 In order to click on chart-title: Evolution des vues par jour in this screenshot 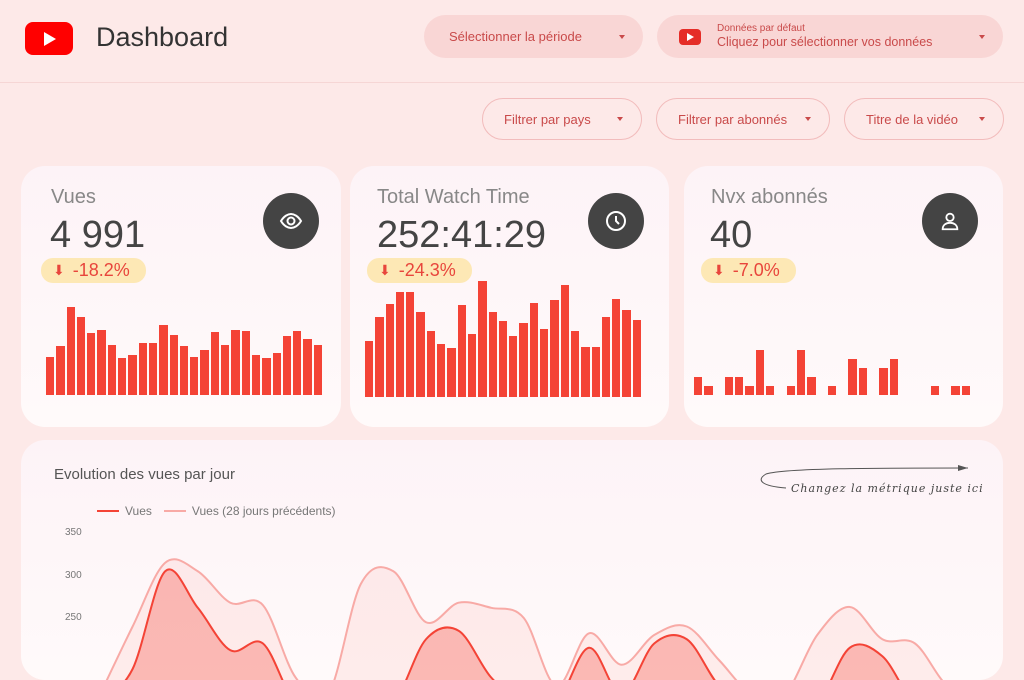, I will do `click(144, 474)`.